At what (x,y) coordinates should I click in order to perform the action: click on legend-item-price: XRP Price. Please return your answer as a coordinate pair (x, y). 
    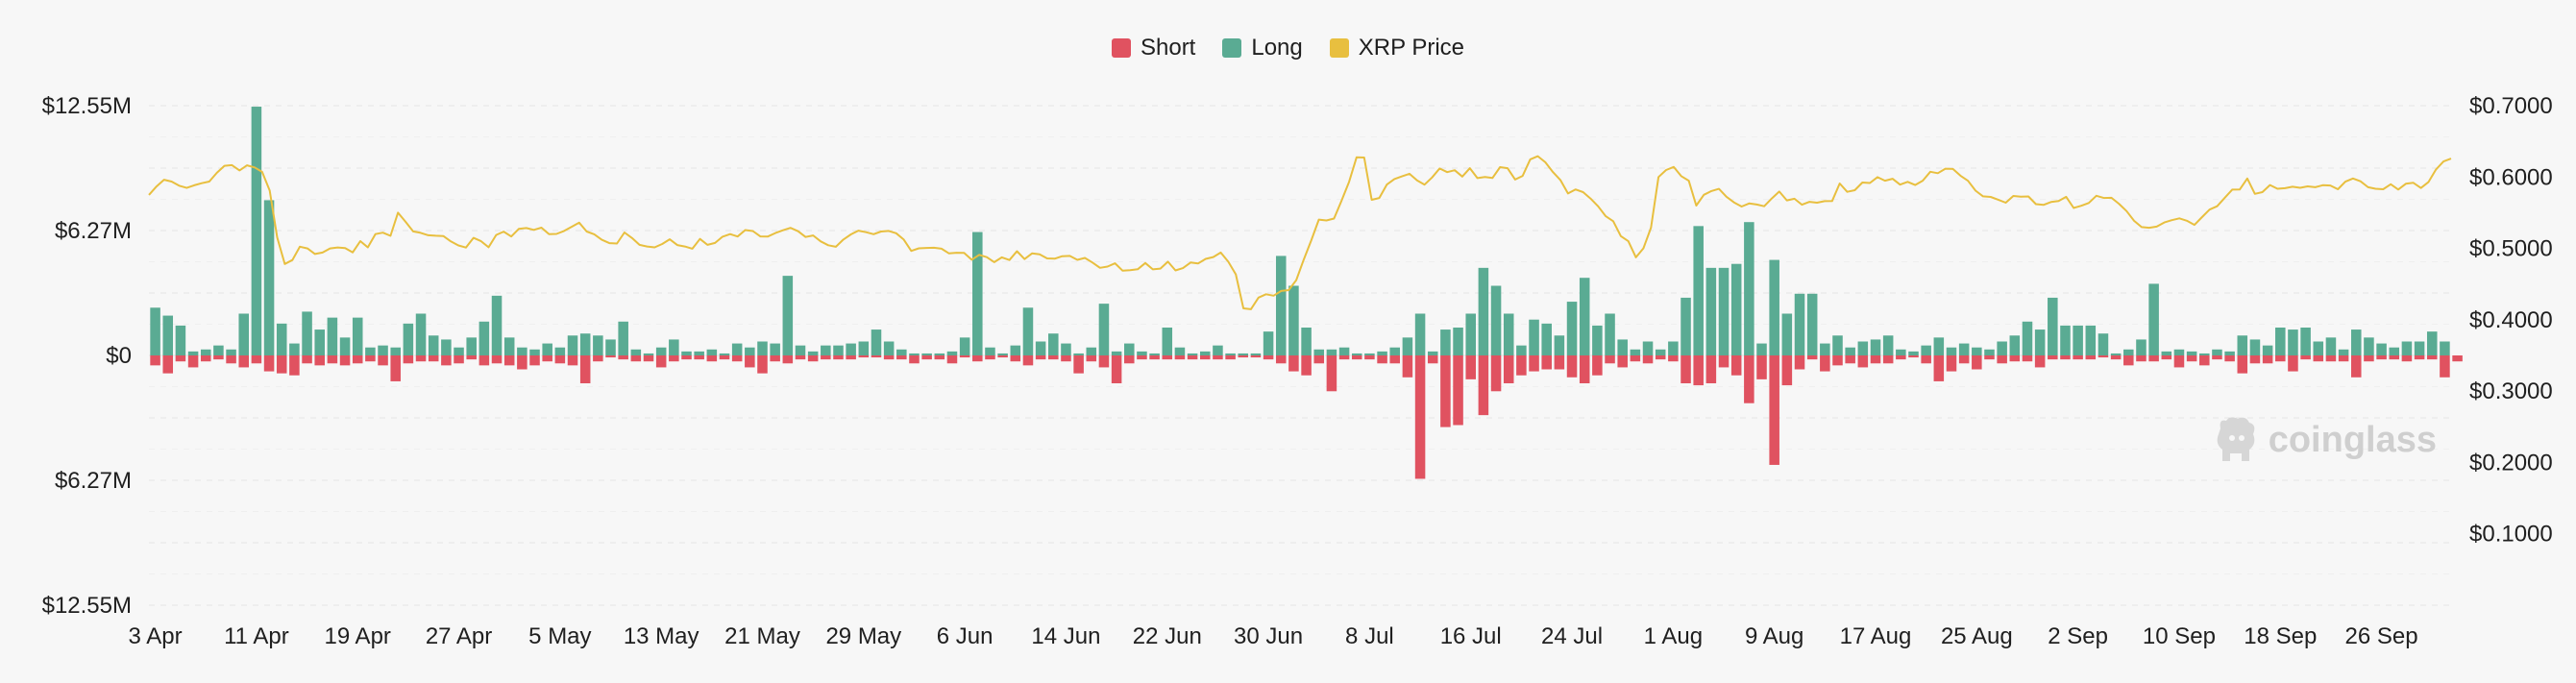
    Looking at the image, I should click on (1396, 48).